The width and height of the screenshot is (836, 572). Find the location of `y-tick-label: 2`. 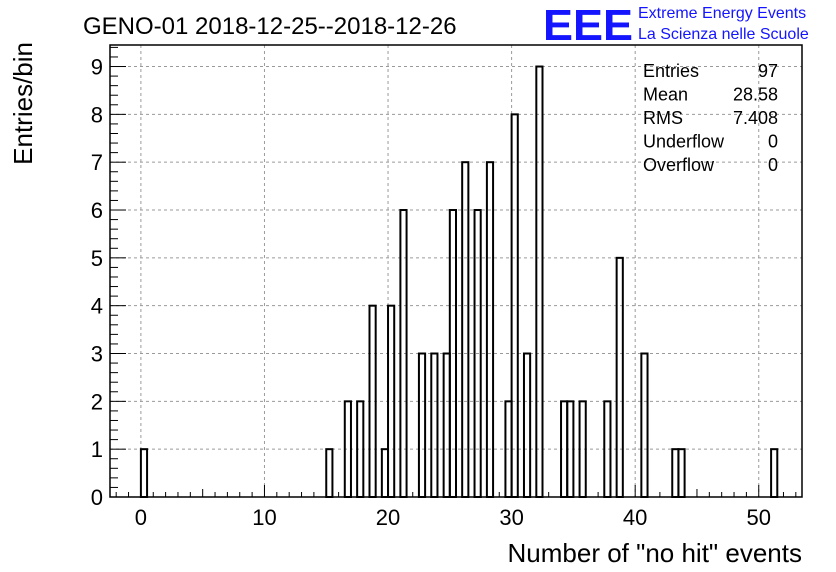

y-tick-label: 2 is located at coordinates (97, 401).